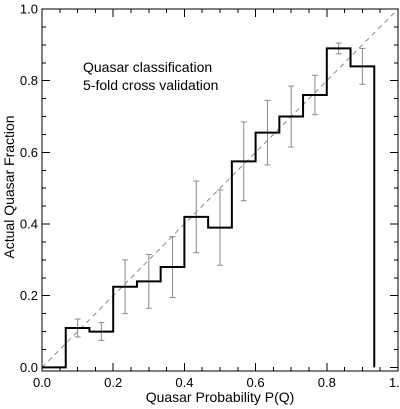 This screenshot has height=409, width=400. Describe the element at coordinates (256, 382) in the screenshot. I see `x-tick-label: 0.6` at that location.